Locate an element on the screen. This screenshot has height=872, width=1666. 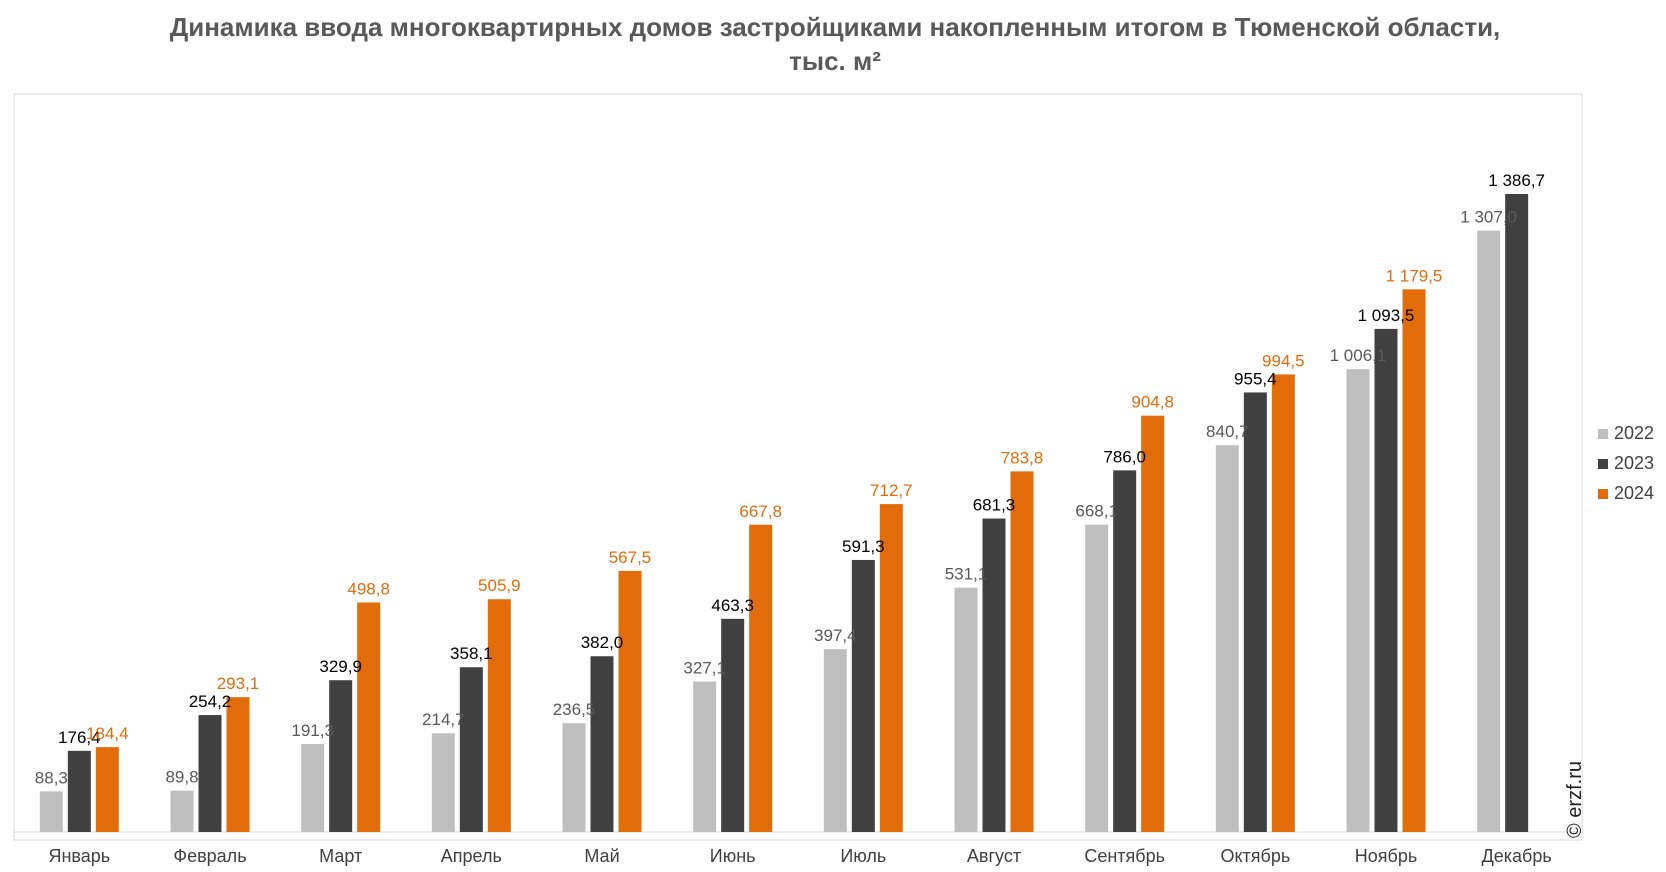
data-label: 994,5 is located at coordinates (1283, 360).